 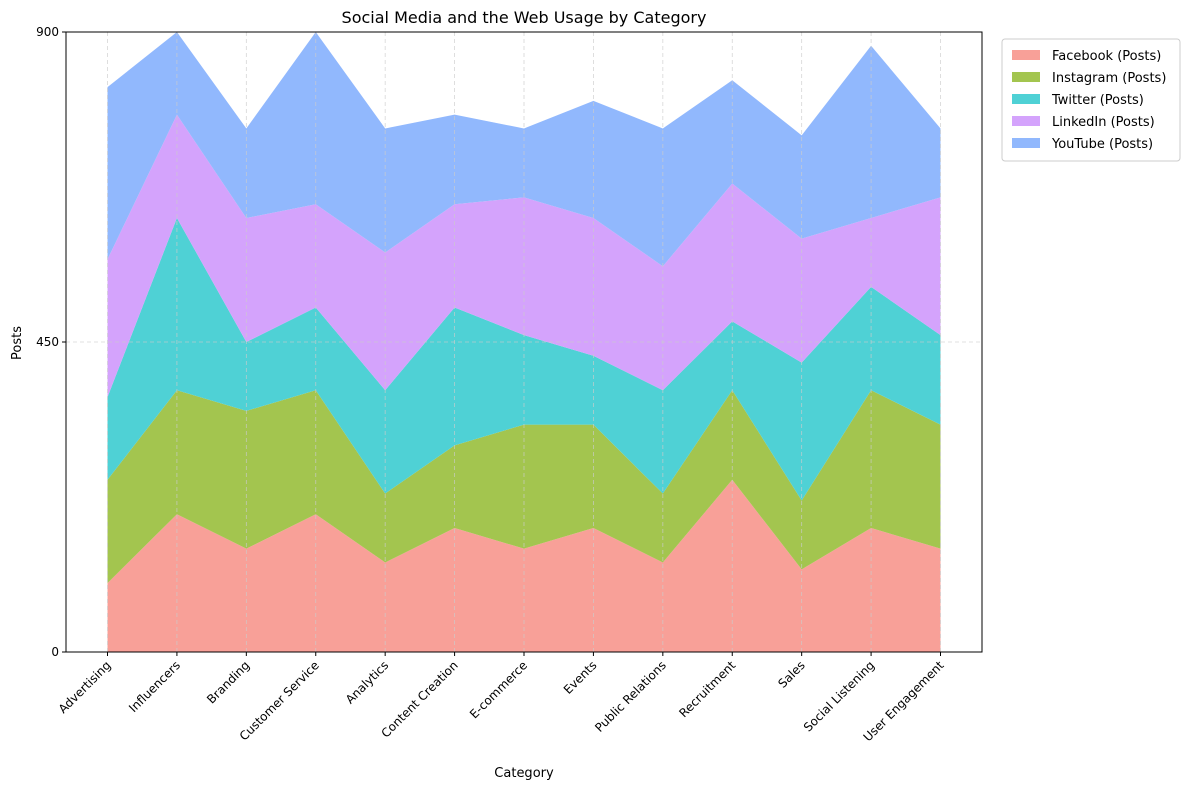 What do you see at coordinates (1103, 122) in the screenshot?
I see `legend-label: LinkedIn (Posts)` at bounding box center [1103, 122].